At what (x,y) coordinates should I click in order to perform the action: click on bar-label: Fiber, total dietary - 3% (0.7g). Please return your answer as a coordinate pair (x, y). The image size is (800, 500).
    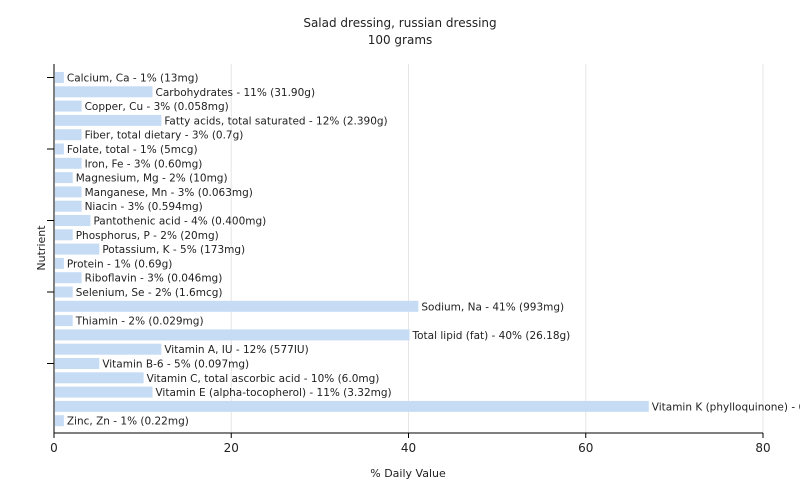
    Looking at the image, I should click on (164, 136).